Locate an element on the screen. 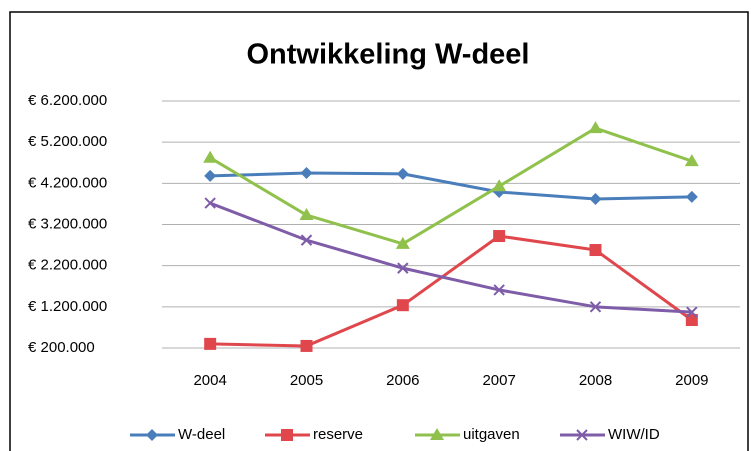 This screenshot has height=451, width=751. legend-label: uitgaven is located at coordinates (491, 434).